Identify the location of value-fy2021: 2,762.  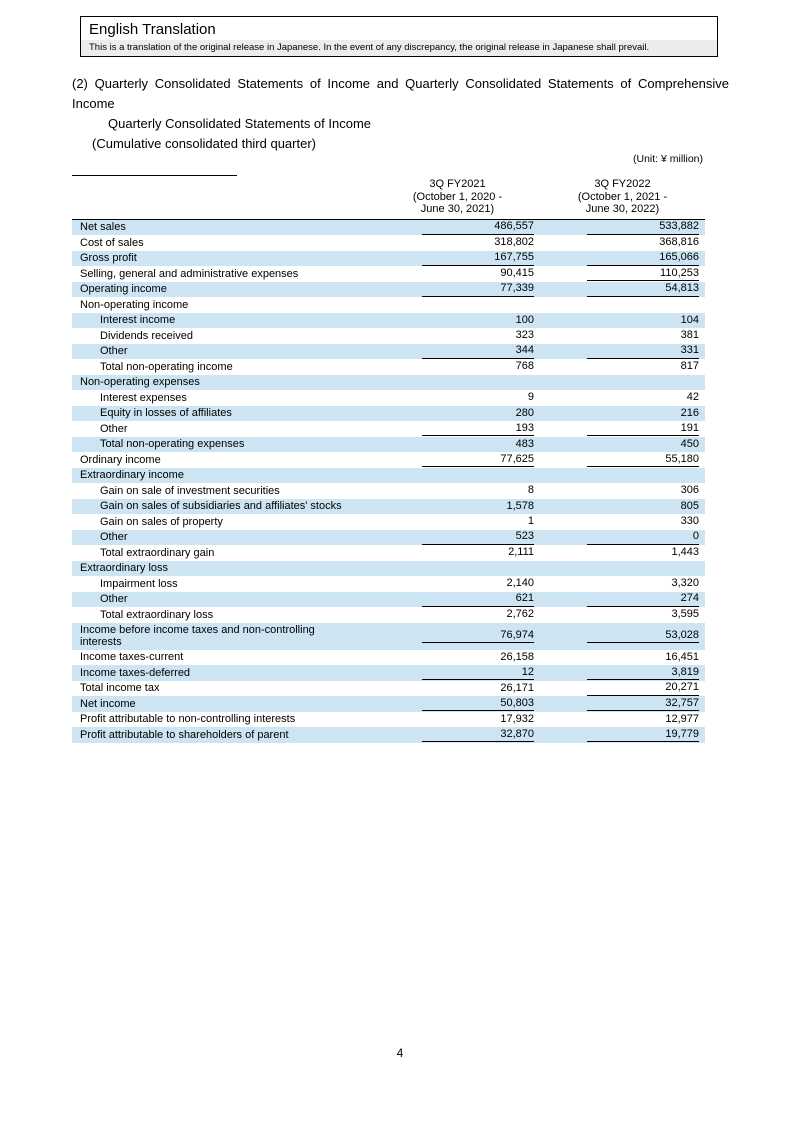
(520, 614).